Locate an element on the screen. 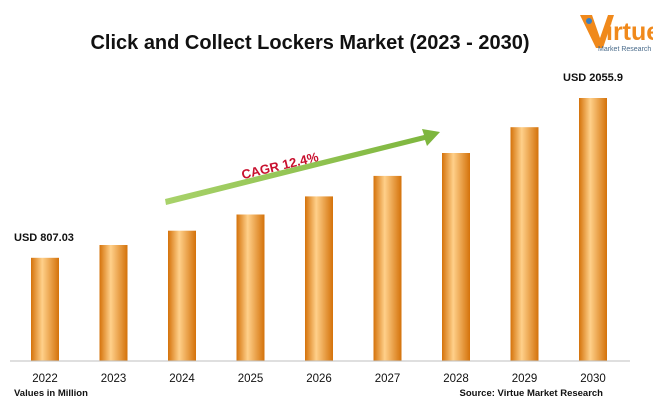  logo-subtitle: Market Research is located at coordinates (624, 49).